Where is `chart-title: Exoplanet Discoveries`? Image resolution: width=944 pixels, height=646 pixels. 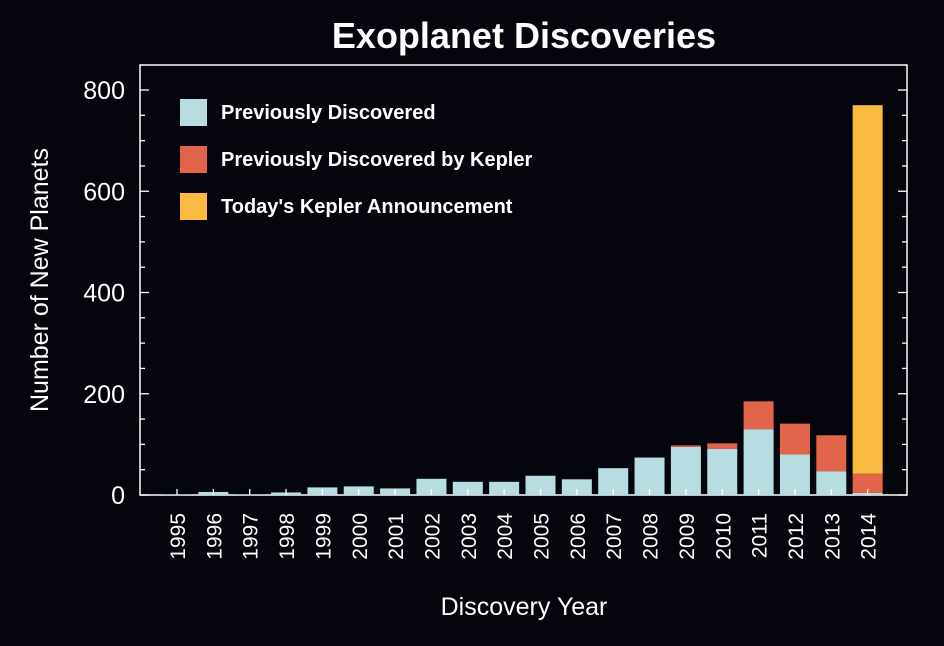 chart-title: Exoplanet Discoveries is located at coordinates (524, 35).